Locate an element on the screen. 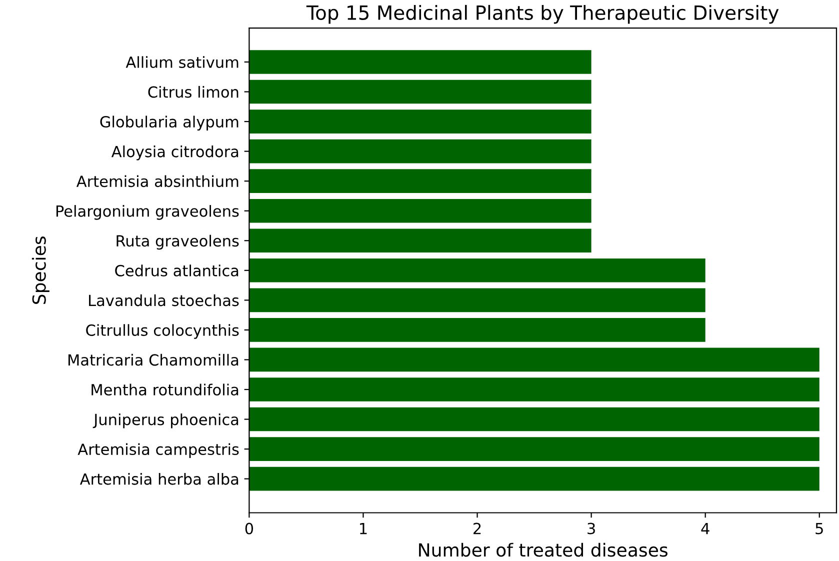  y-tick-label: Artemisia campestris is located at coordinates (158, 450).